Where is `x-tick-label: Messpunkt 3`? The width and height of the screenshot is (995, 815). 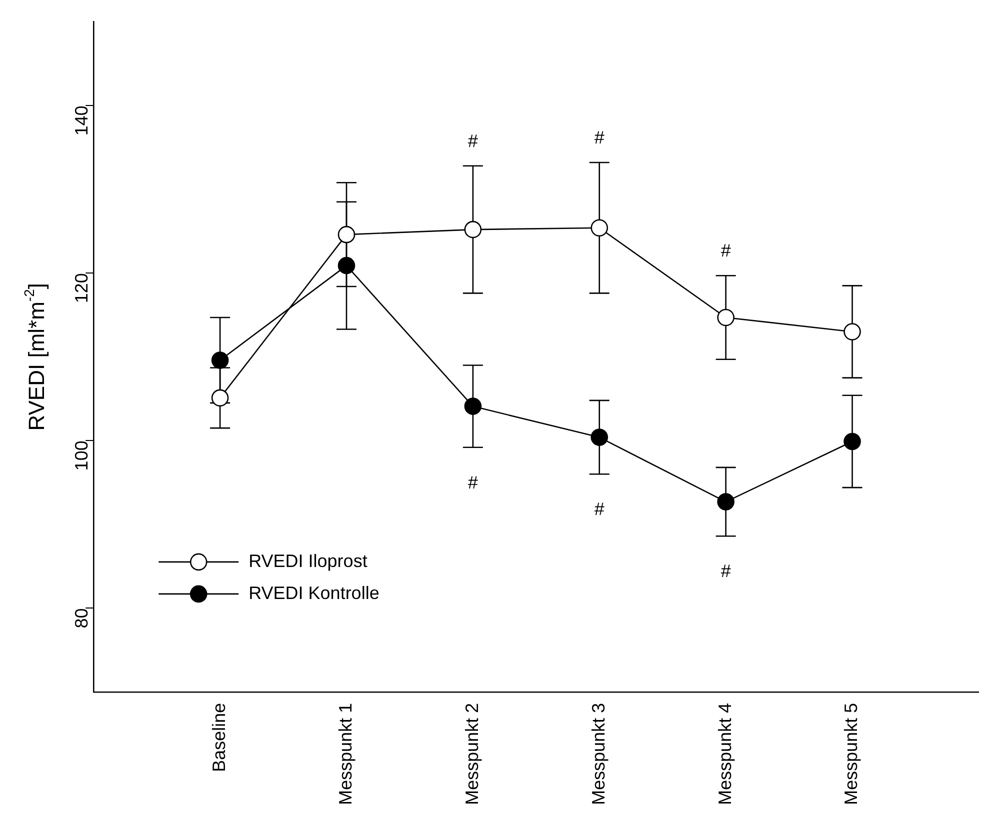
x-tick-label: Messpunkt 3 is located at coordinates (598, 754).